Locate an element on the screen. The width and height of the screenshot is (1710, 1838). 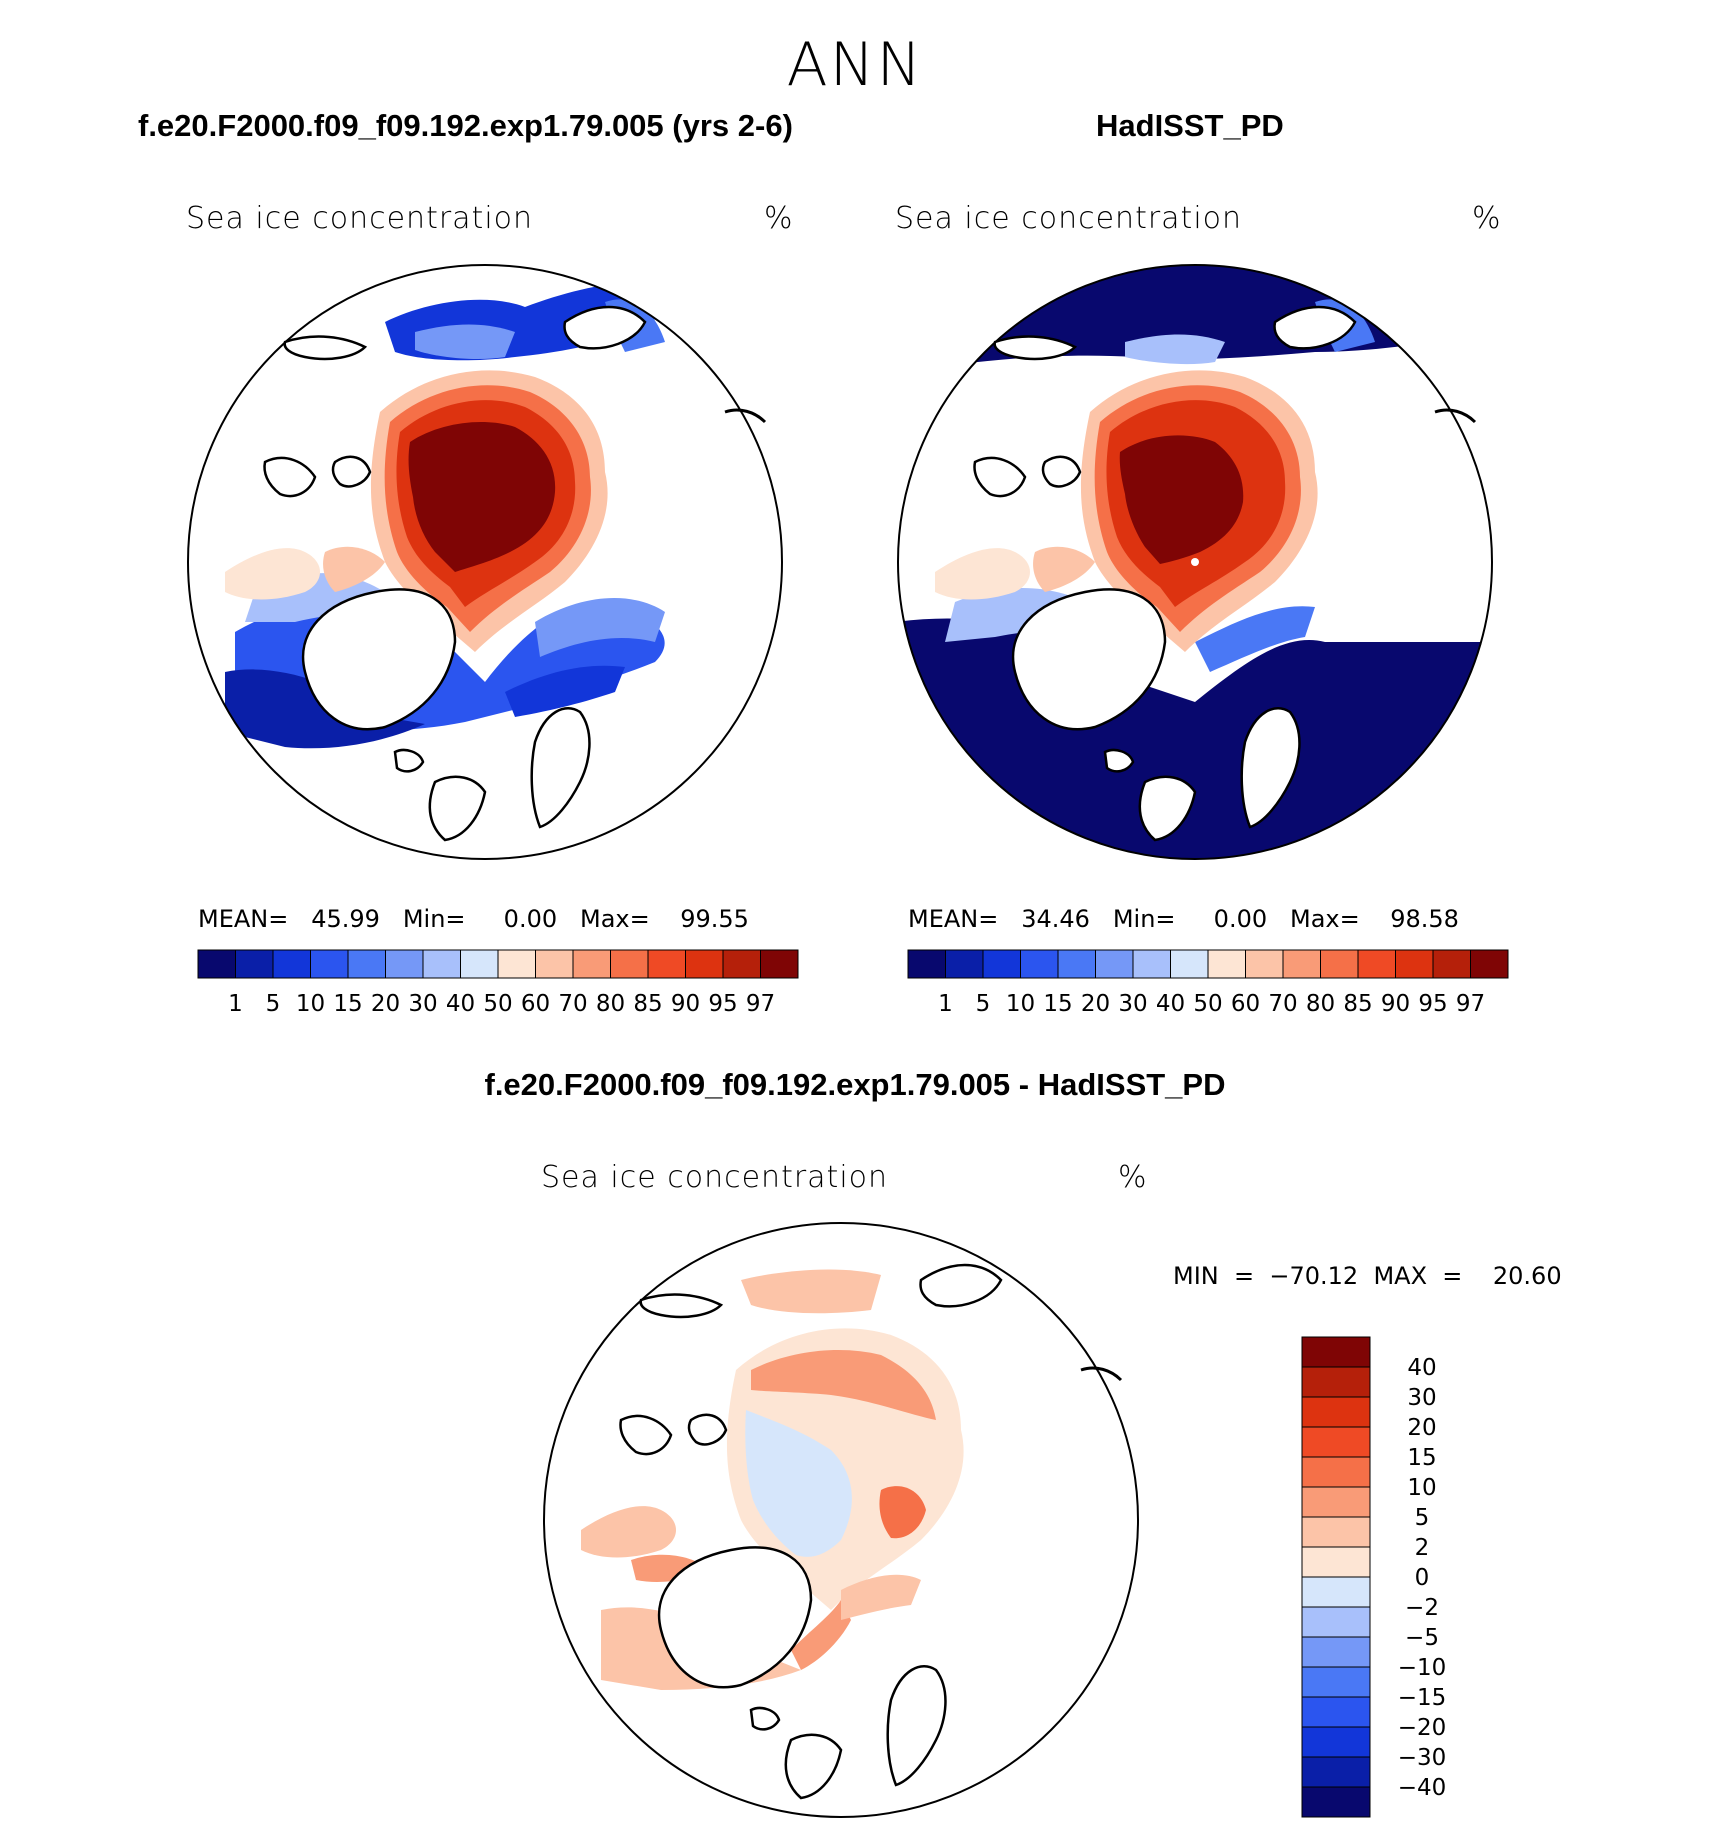
obs-pole-marker is located at coordinates (1195, 562).